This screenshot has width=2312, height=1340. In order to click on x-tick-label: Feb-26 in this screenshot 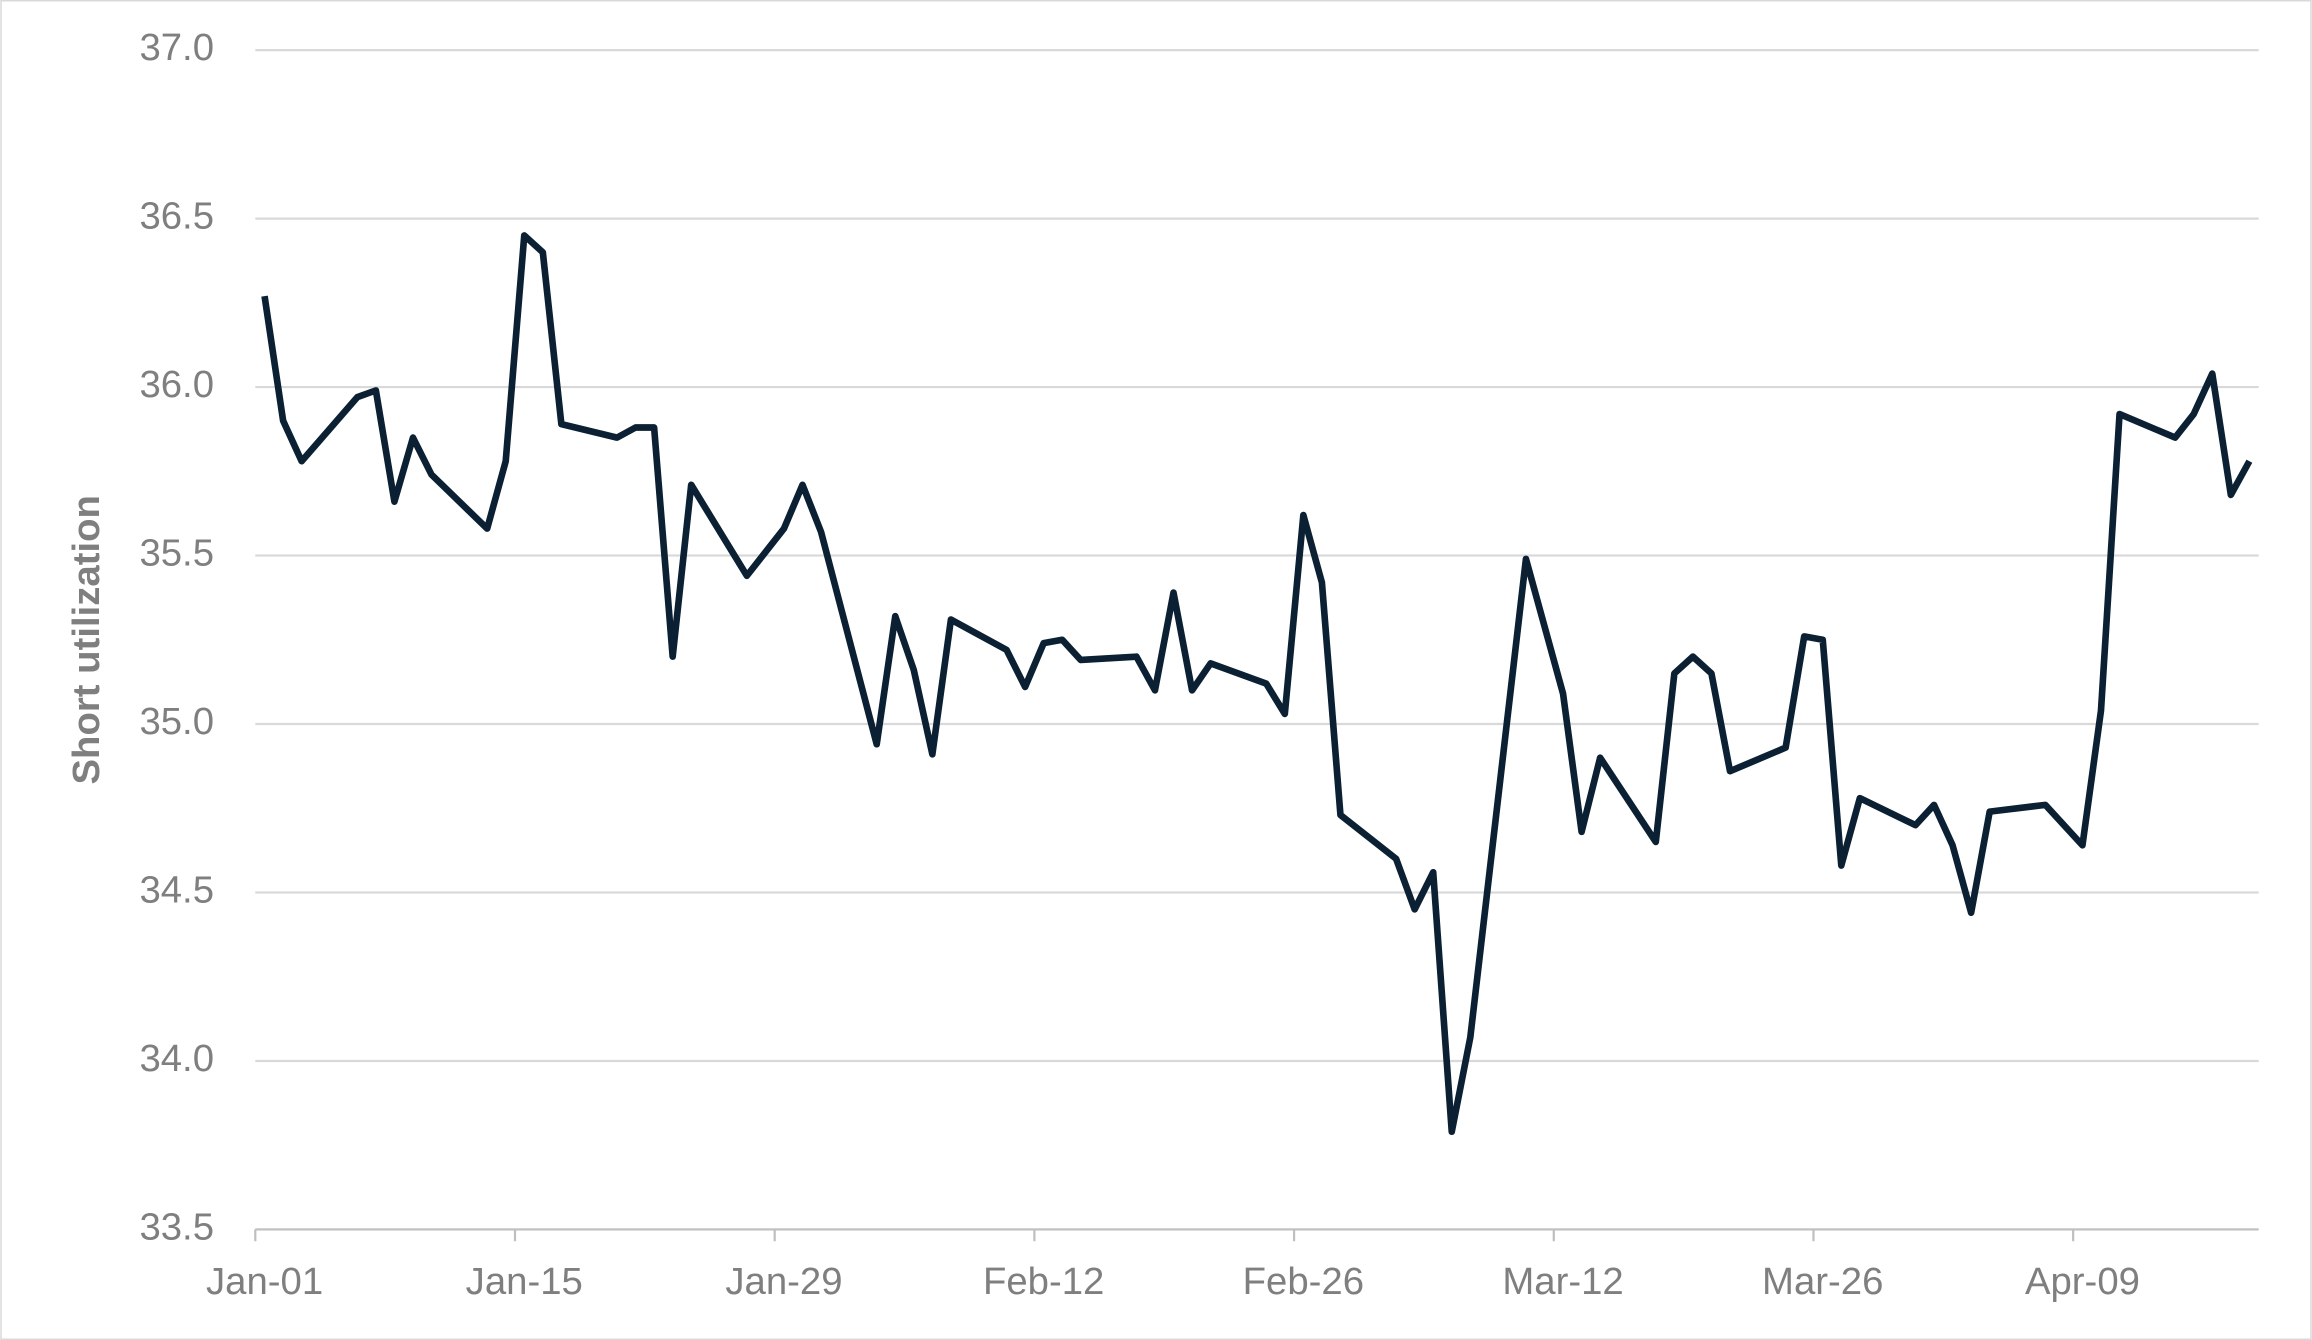, I will do `click(1303, 1281)`.